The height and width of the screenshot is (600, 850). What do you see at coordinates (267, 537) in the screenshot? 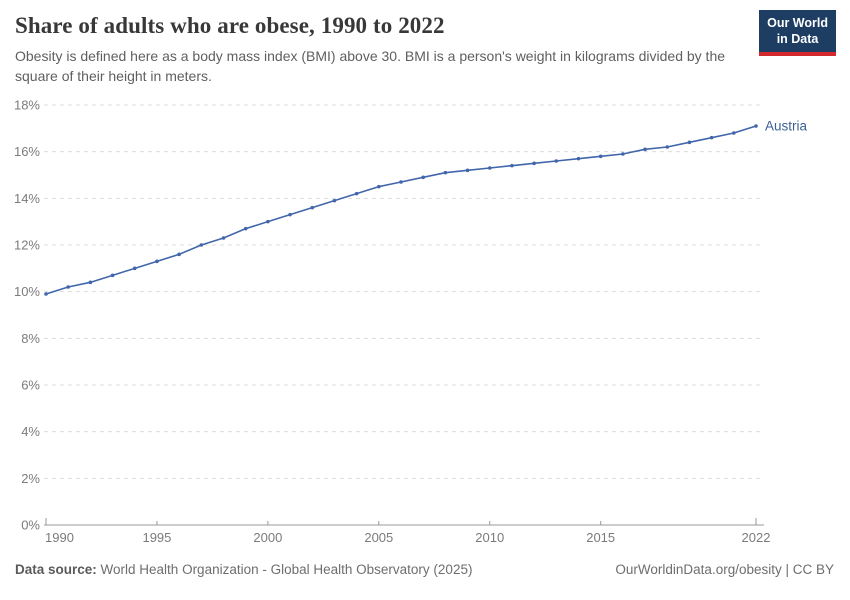
I see `x-tick-label: 2000` at bounding box center [267, 537].